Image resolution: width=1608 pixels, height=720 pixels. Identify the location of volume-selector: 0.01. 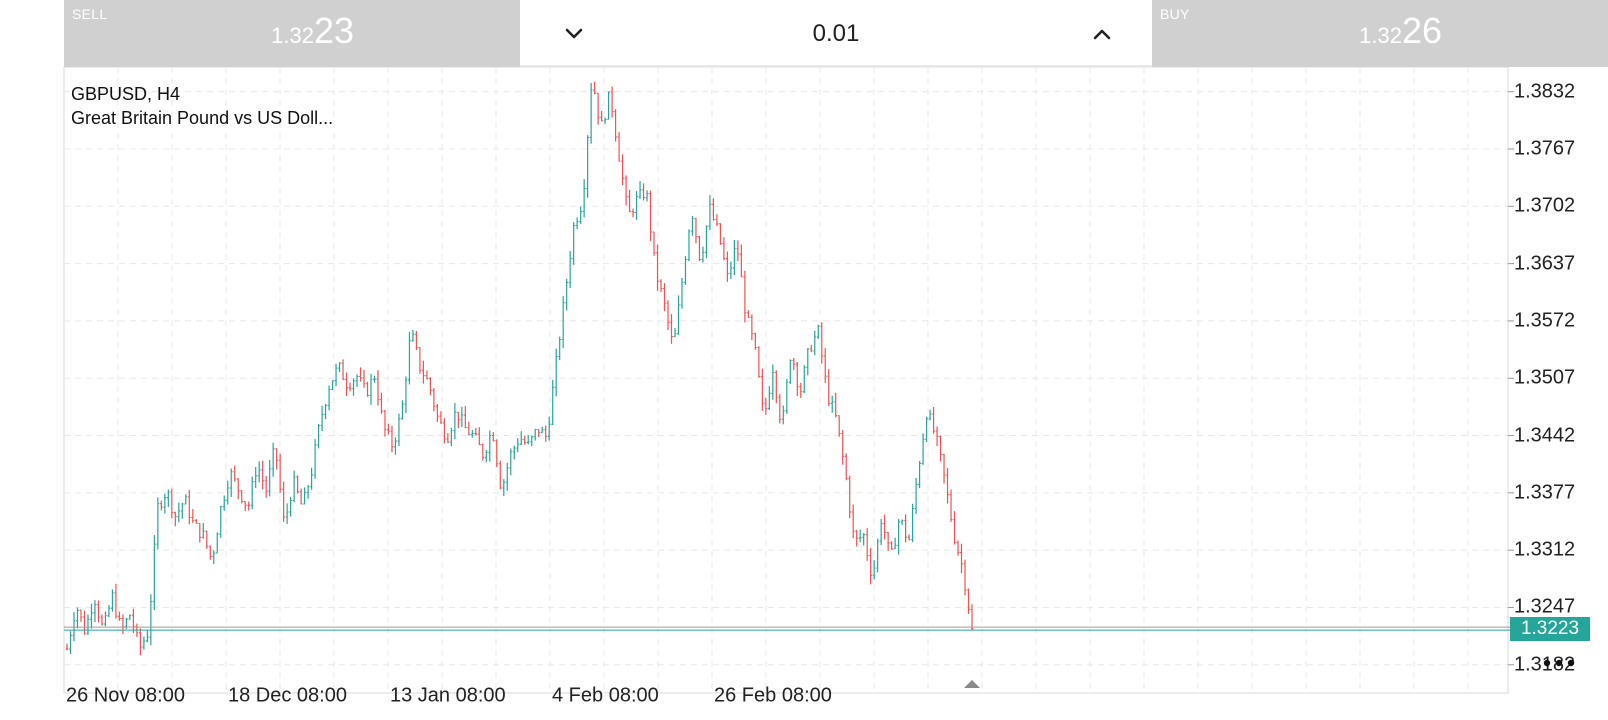
(836, 34).